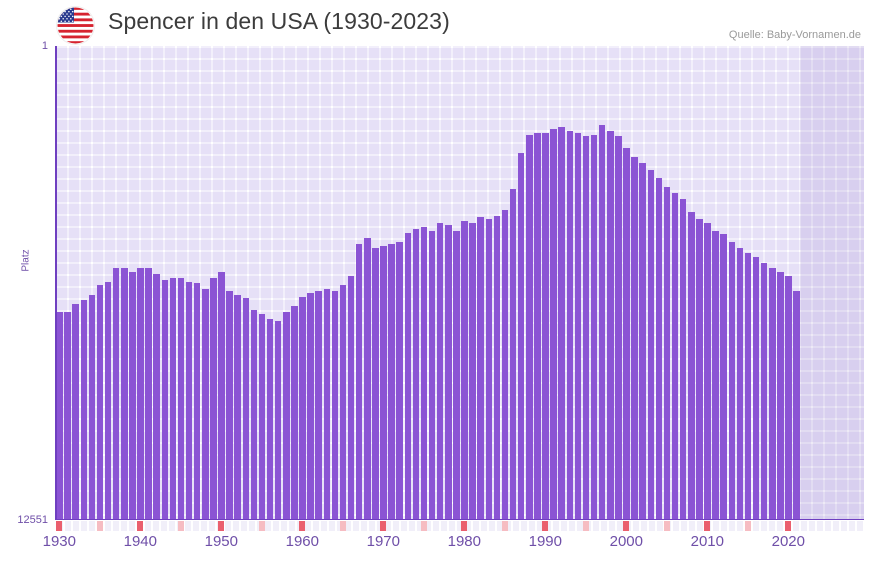 The height and width of the screenshot is (567, 873). I want to click on x-axis-tick-strip, so click(459, 526).